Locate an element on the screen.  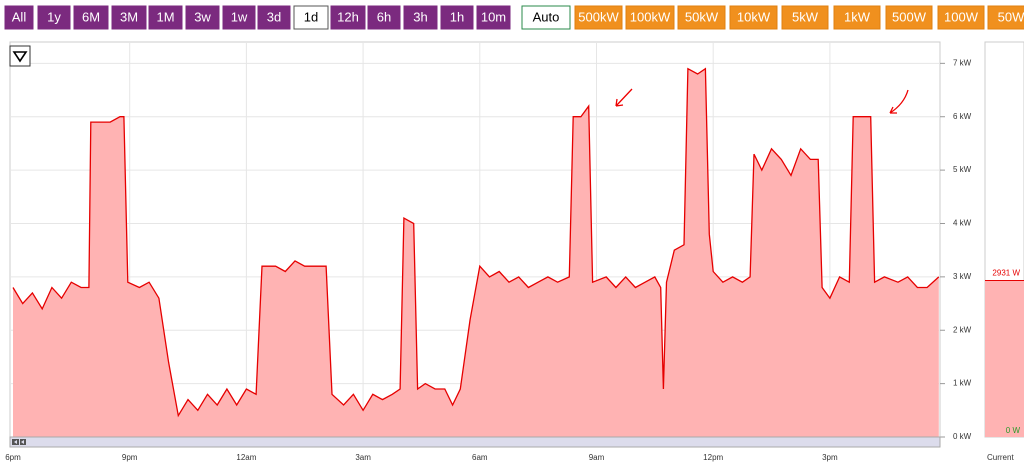
scale-button-label: 5kW is located at coordinates (805, 16).